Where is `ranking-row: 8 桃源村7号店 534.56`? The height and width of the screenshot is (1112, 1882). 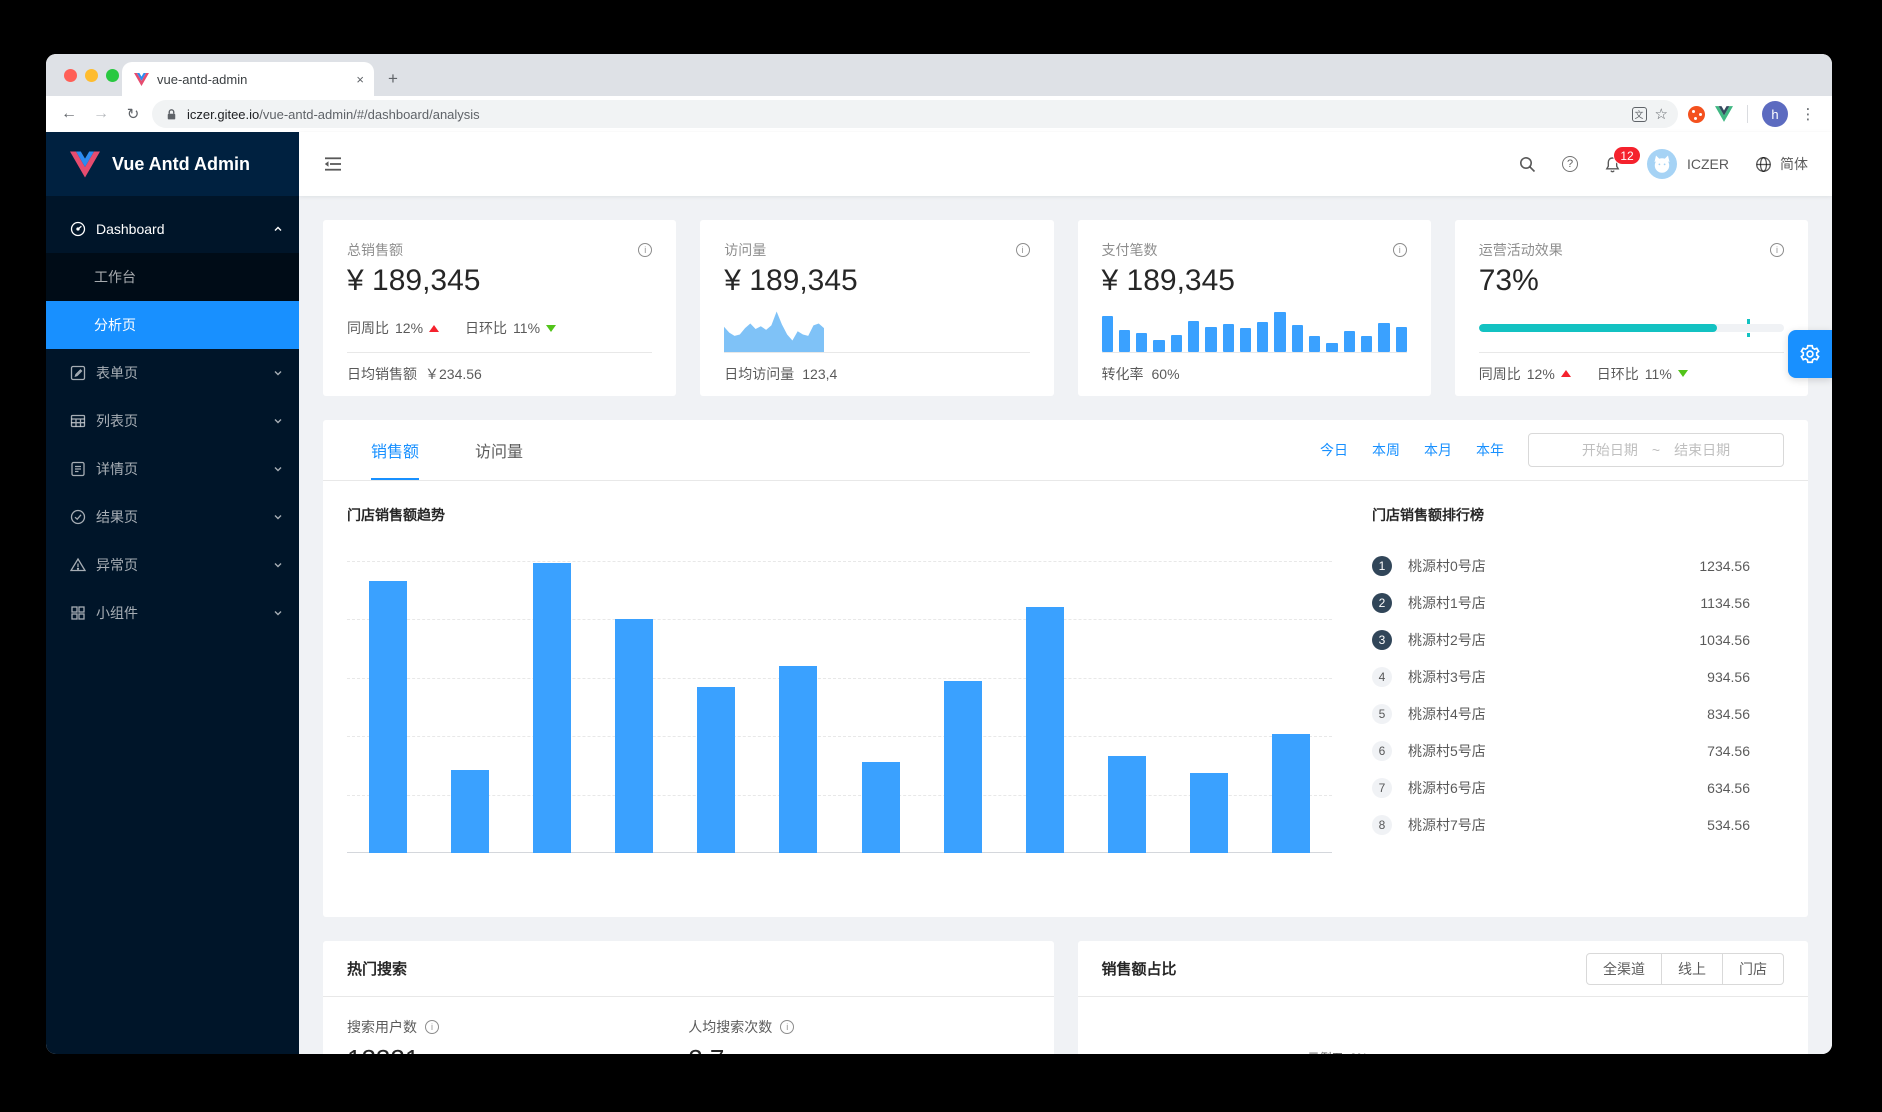
ranking-row: 8 桃源村7号店 534.56 is located at coordinates (1578, 824).